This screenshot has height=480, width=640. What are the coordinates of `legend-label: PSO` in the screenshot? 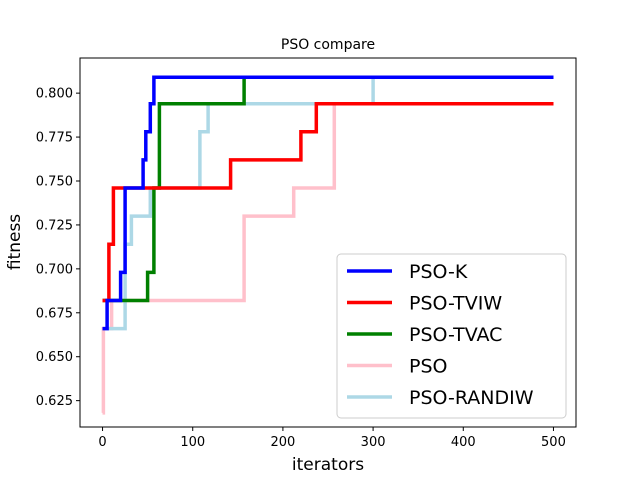 It's located at (428, 367).